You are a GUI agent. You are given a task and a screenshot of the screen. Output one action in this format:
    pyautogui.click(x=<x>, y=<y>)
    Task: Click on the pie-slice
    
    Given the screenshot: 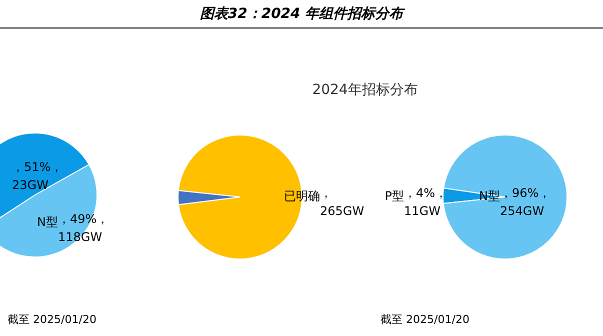 What is the action you would take?
    pyautogui.click(x=505, y=197)
    